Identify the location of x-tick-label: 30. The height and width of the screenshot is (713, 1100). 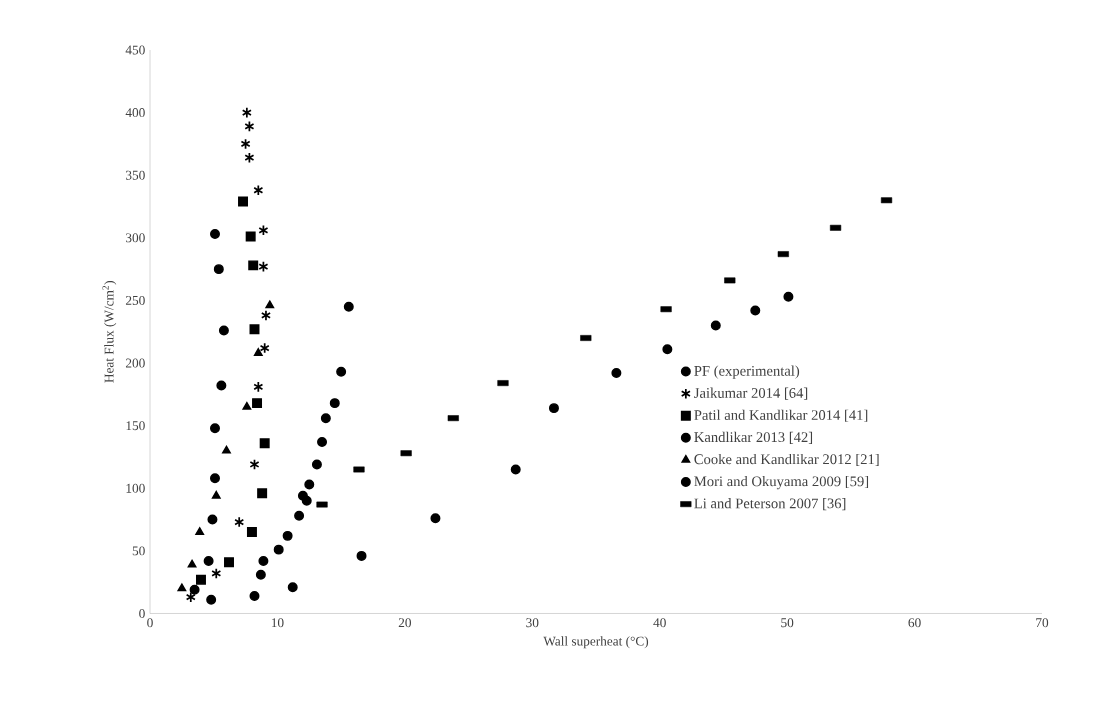
(532, 623).